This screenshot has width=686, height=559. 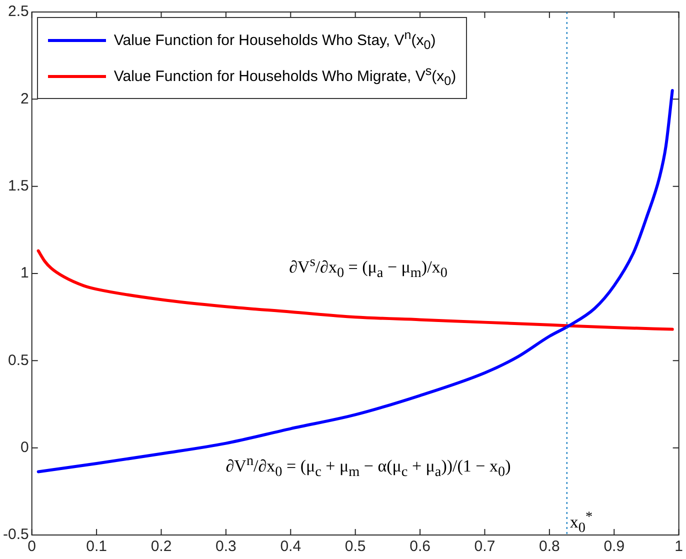 What do you see at coordinates (291, 547) in the screenshot?
I see `x-tick-label: 0.4` at bounding box center [291, 547].